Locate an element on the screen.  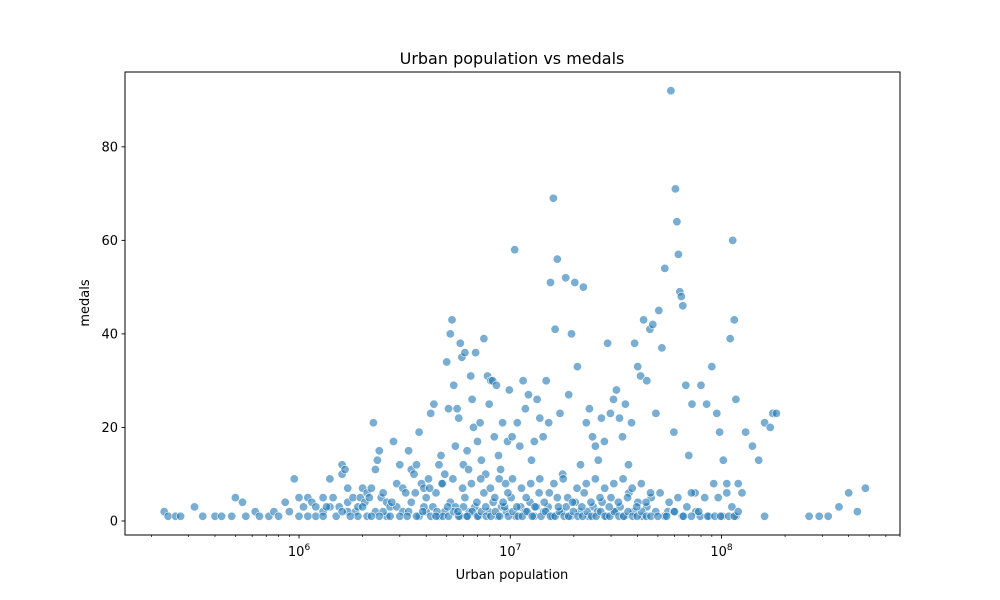
y-tick-label: 40 is located at coordinates (109, 334).